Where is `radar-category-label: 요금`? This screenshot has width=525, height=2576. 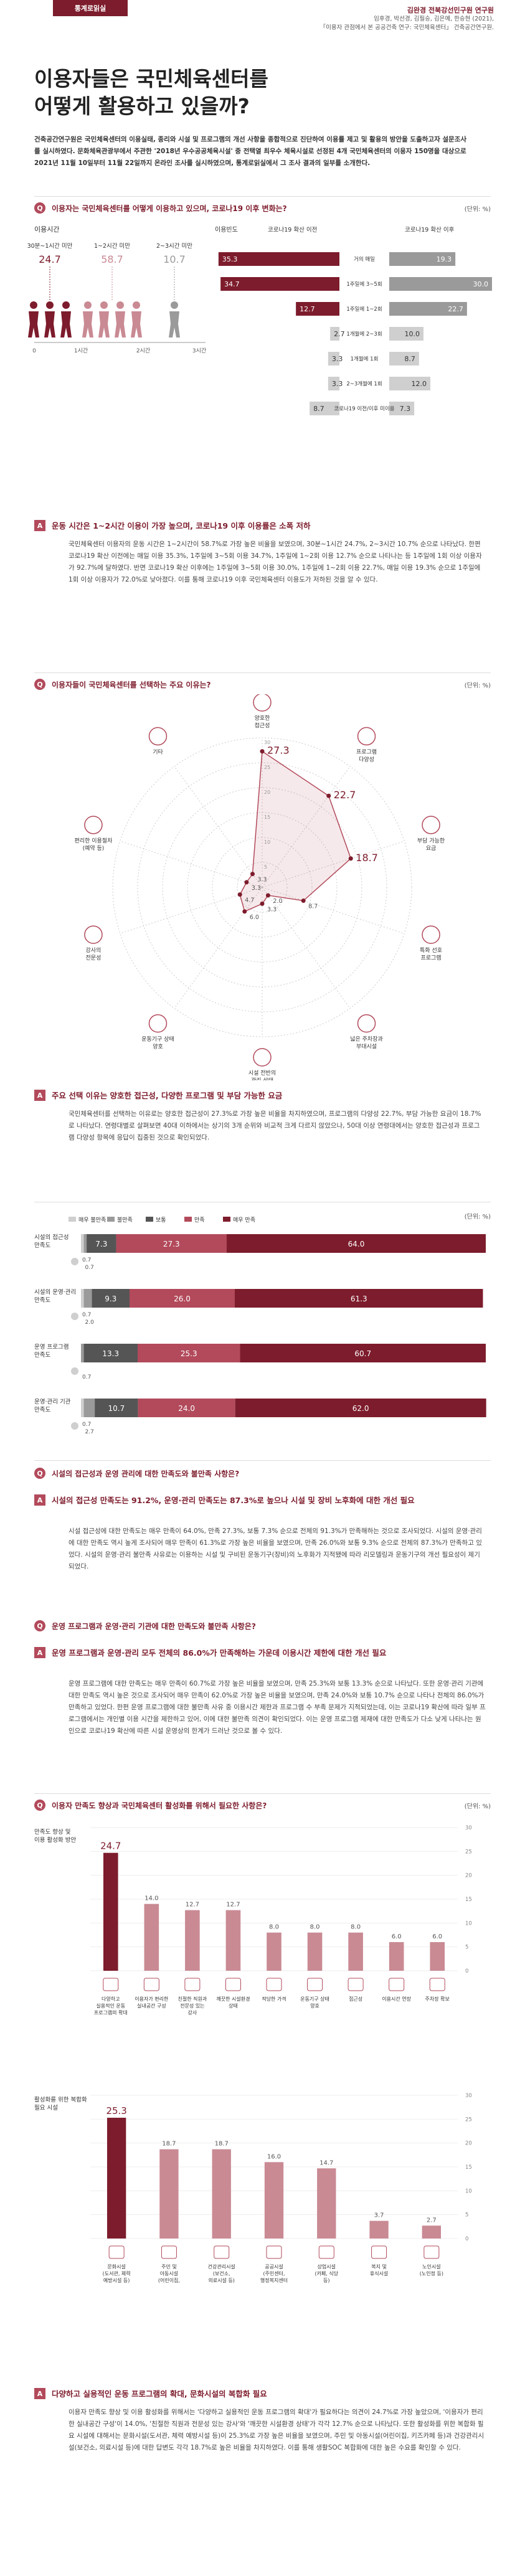 radar-category-label: 요금 is located at coordinates (431, 848).